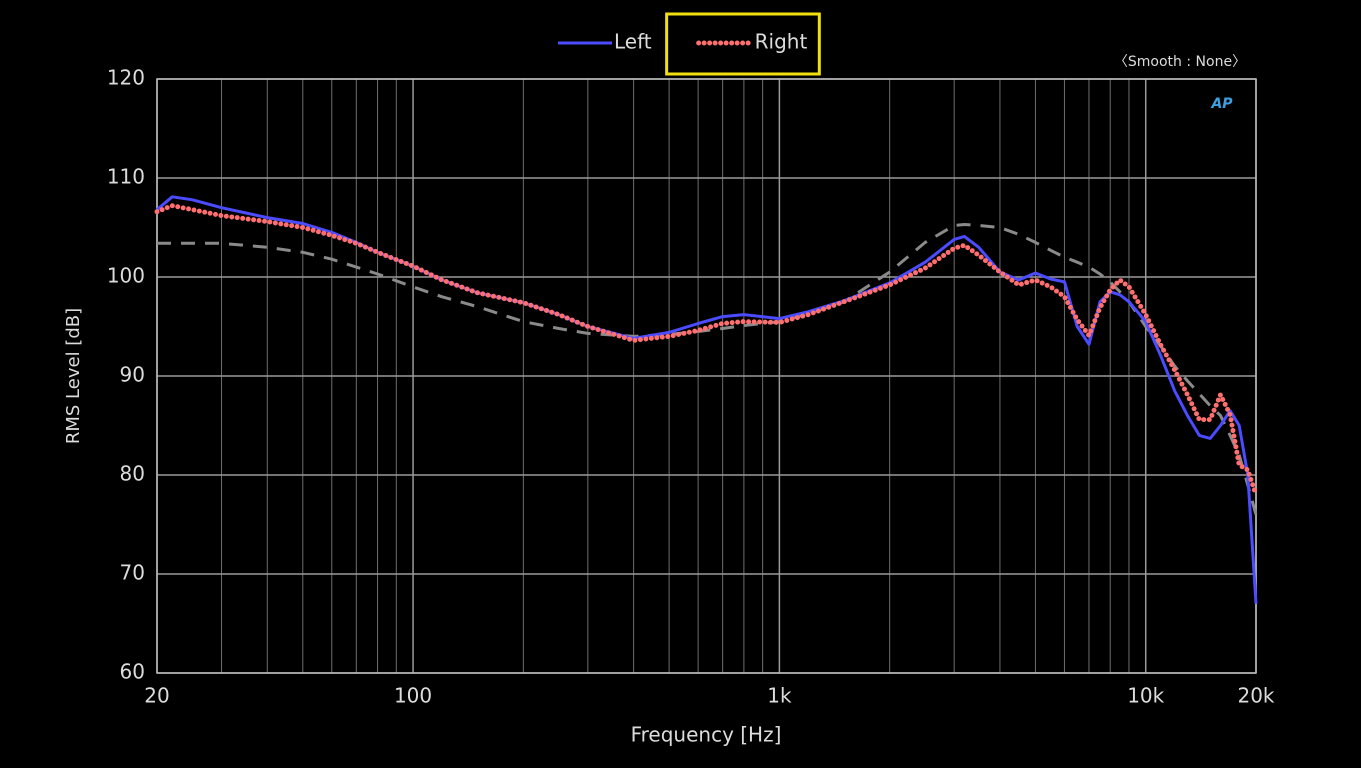 This screenshot has height=768, width=1361. I want to click on y-tick-label: 60, so click(132, 672).